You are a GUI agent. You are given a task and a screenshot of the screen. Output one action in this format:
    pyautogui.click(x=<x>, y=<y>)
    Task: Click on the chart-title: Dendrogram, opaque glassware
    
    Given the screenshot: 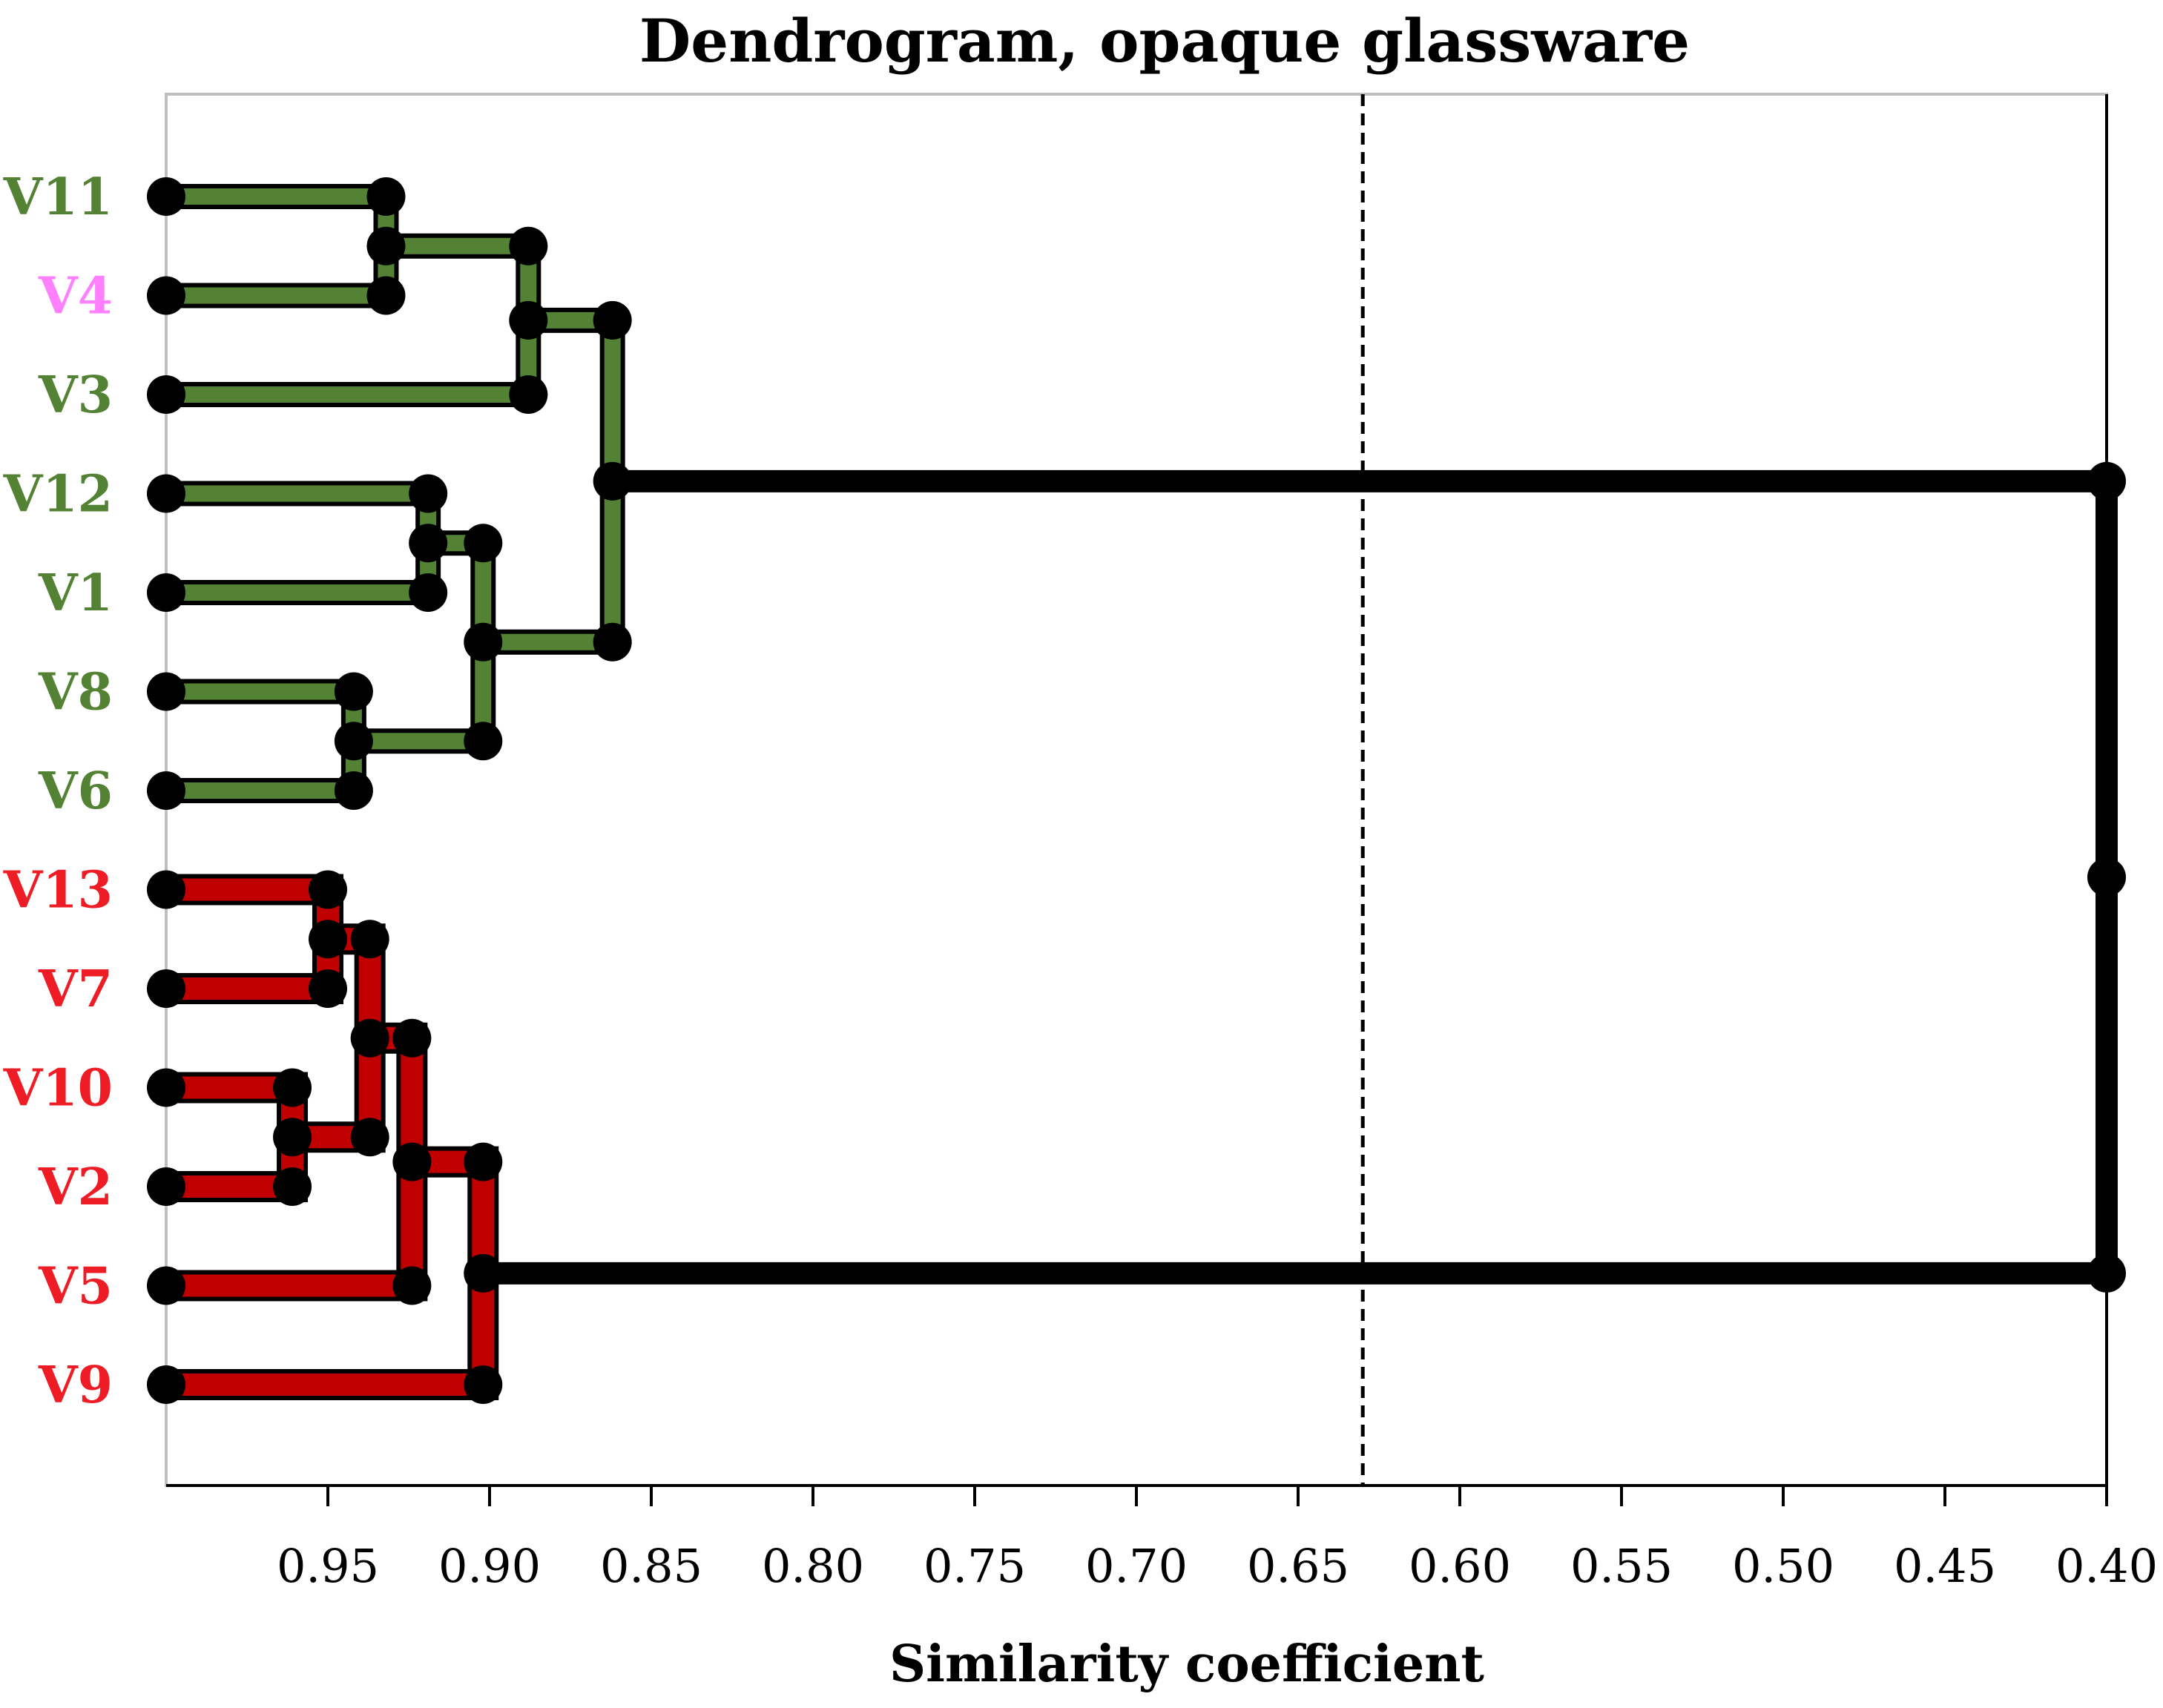 What is the action you would take?
    pyautogui.click(x=1165, y=41)
    